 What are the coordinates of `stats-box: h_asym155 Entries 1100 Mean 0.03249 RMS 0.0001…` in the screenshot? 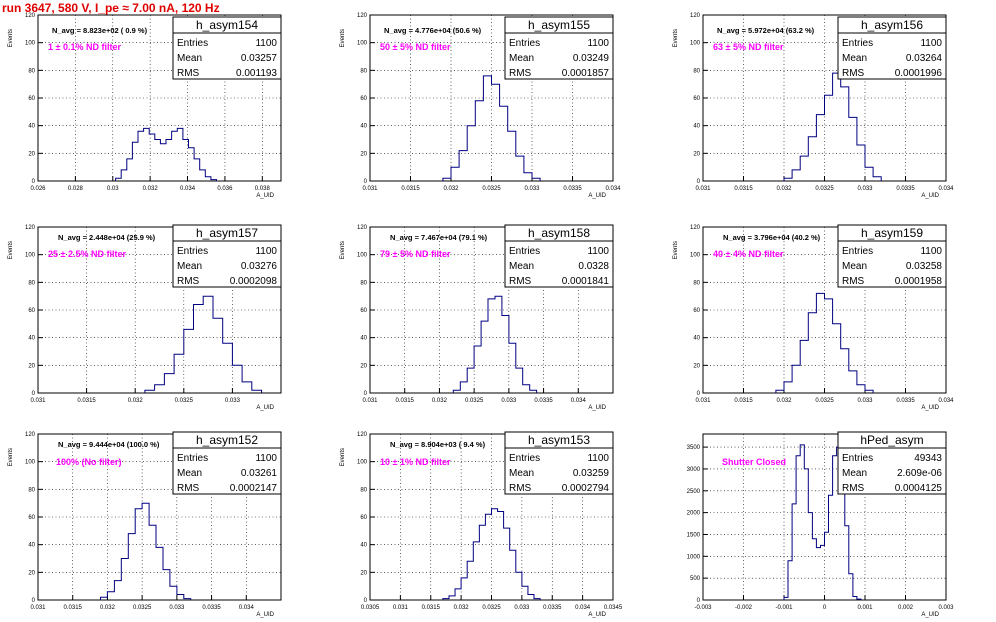 It's located at (559, 48).